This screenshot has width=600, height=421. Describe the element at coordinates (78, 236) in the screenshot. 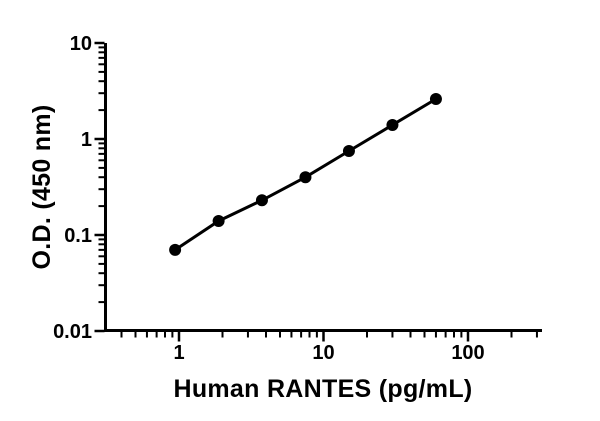

I see `y-tick-label: 0.1` at that location.